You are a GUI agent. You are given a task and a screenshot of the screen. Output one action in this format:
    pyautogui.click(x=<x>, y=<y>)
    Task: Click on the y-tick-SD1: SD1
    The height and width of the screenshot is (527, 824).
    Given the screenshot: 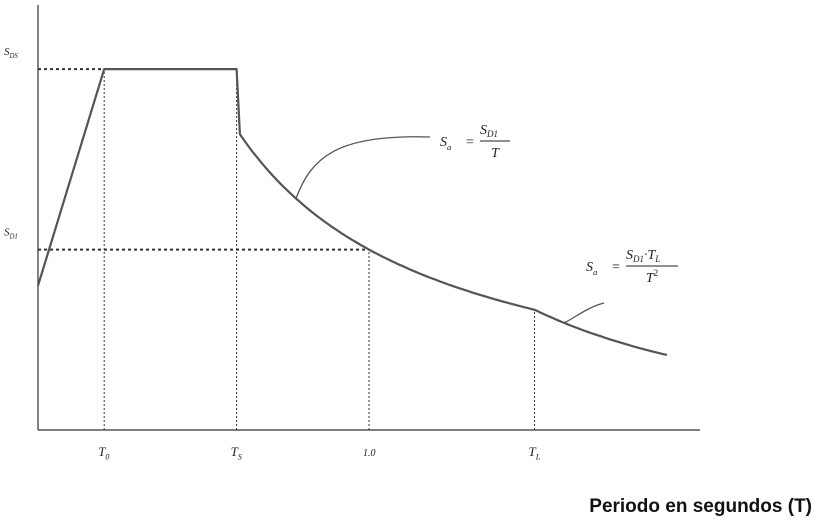 What is the action you would take?
    pyautogui.click(x=11, y=234)
    